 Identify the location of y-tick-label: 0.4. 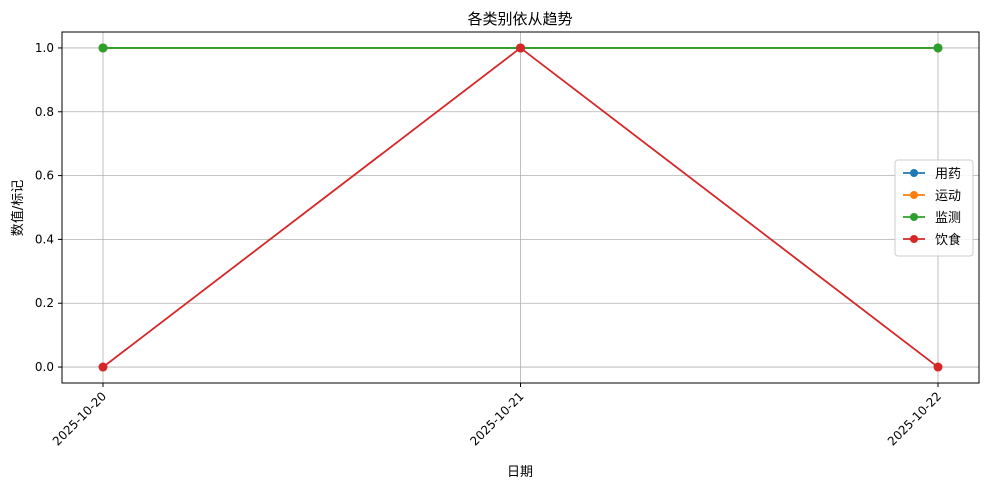
(44, 239).